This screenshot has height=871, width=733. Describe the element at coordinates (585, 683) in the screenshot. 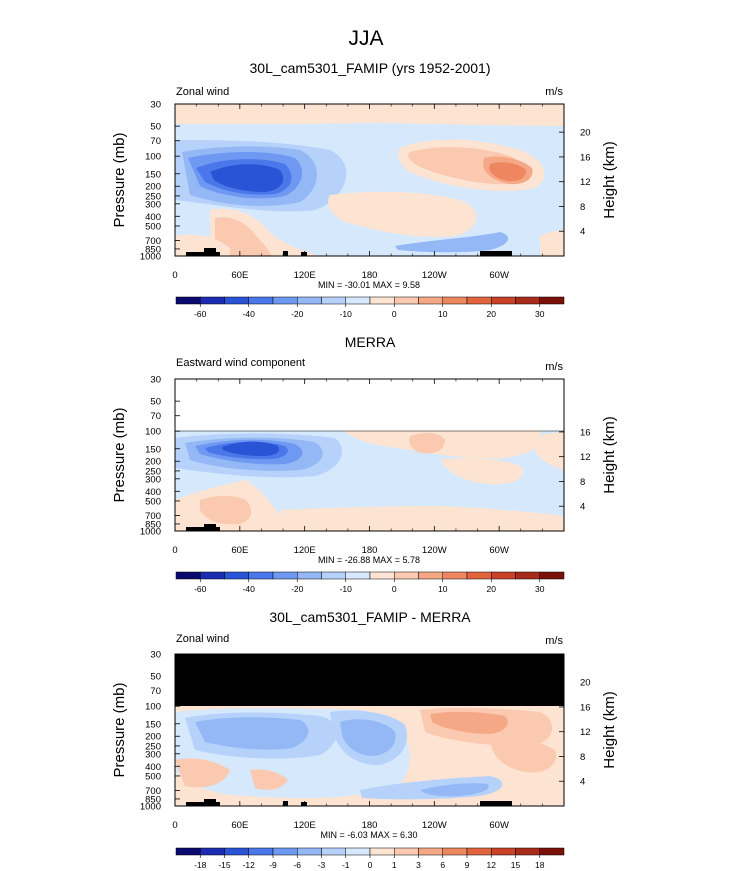

I see `height-tick-label: 20` at that location.